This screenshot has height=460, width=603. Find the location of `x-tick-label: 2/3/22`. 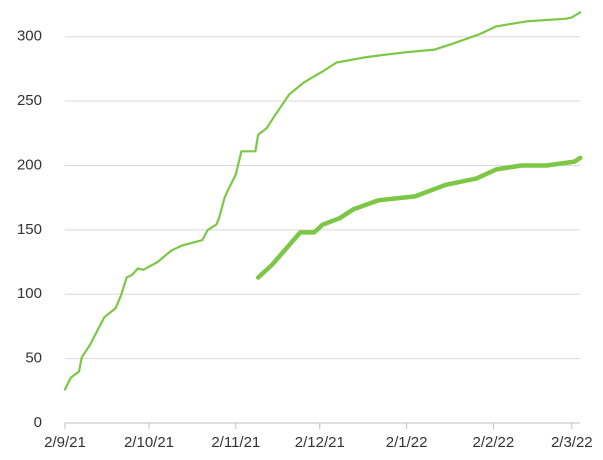

x-tick-label: 2/3/22 is located at coordinates (572, 442).